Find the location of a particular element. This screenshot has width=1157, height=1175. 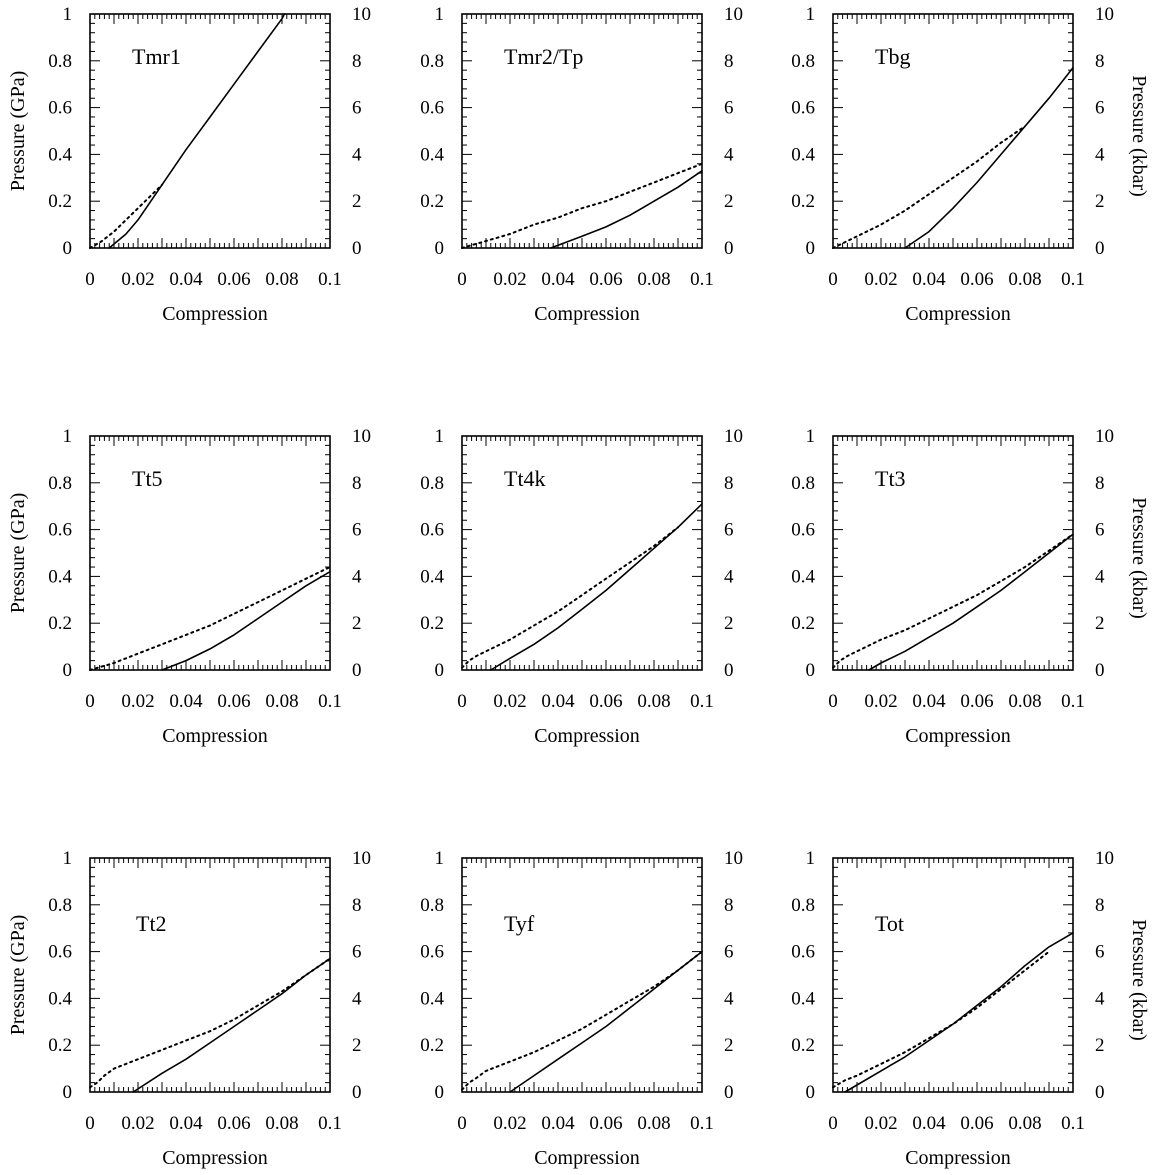

panel-label: Tt5 is located at coordinates (147, 478).